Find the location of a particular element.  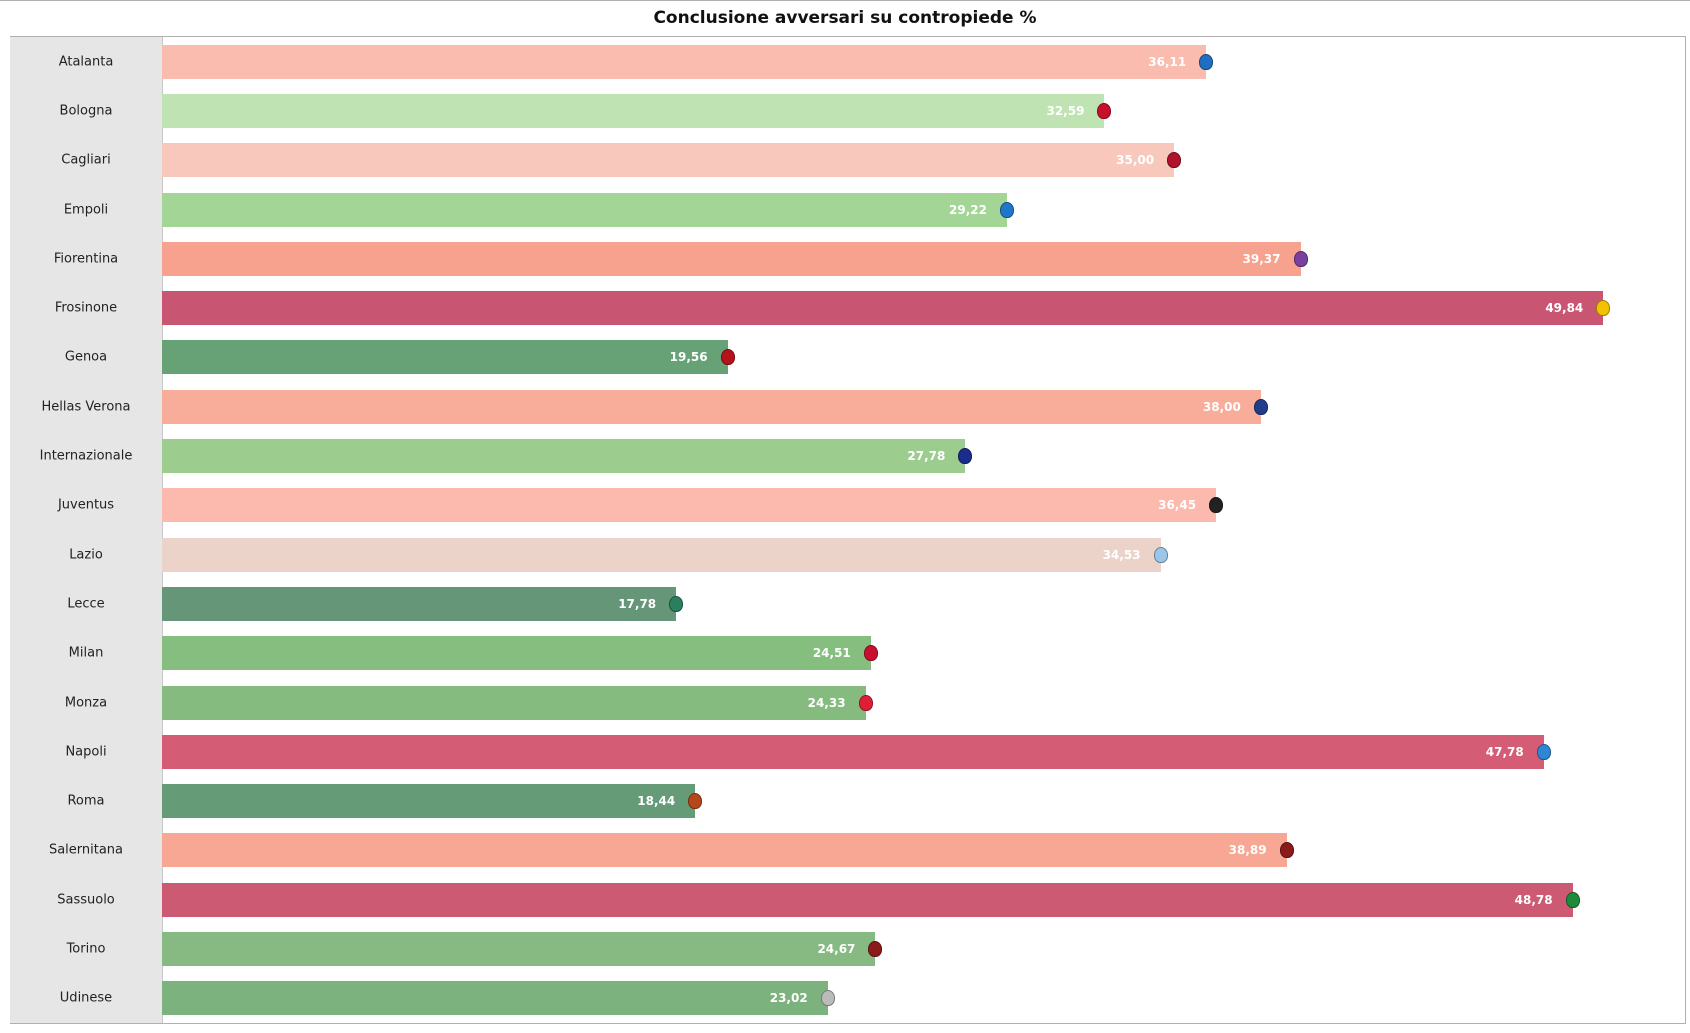

category-label: Lecce is located at coordinates (86, 604).